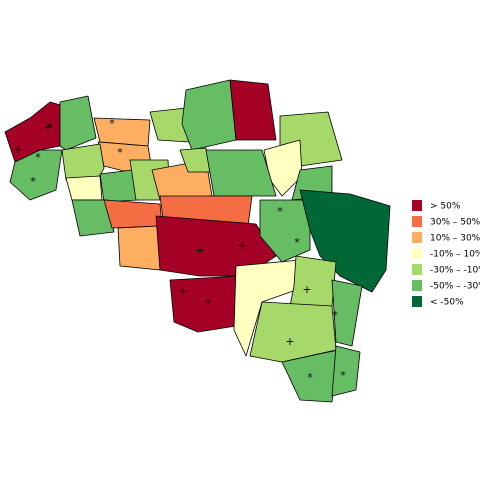  I want to click on legend-label: < -50%, so click(447, 303).